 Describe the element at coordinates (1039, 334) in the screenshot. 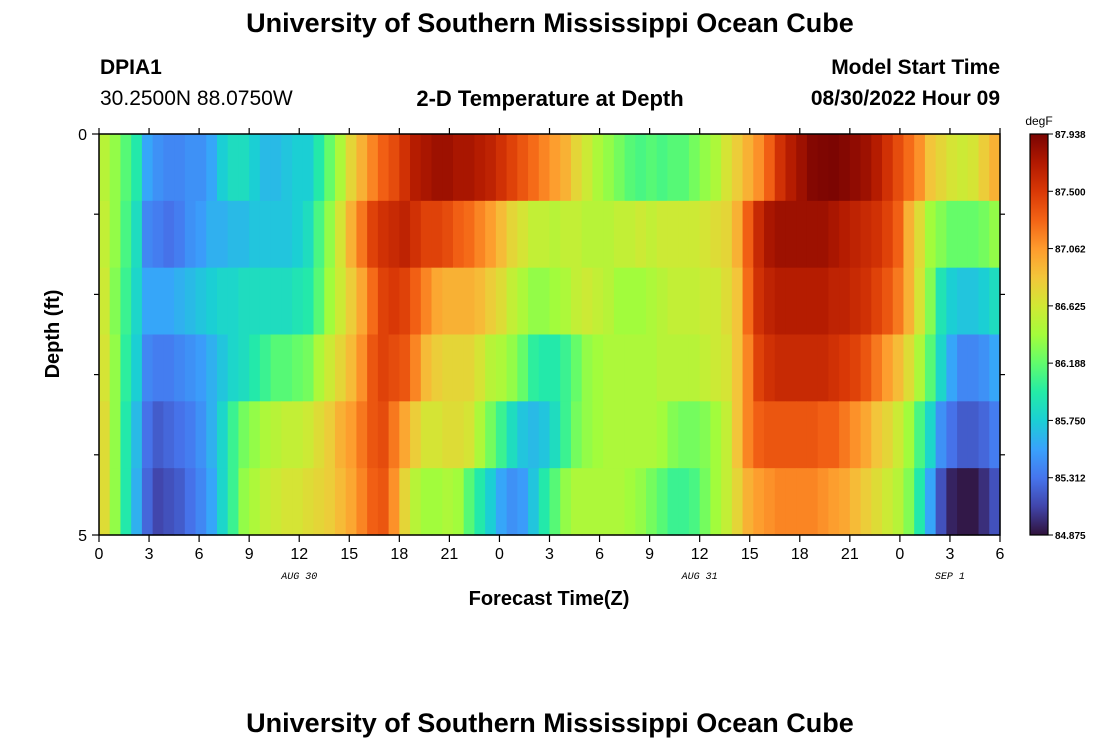

I see `colorbar-bar` at that location.